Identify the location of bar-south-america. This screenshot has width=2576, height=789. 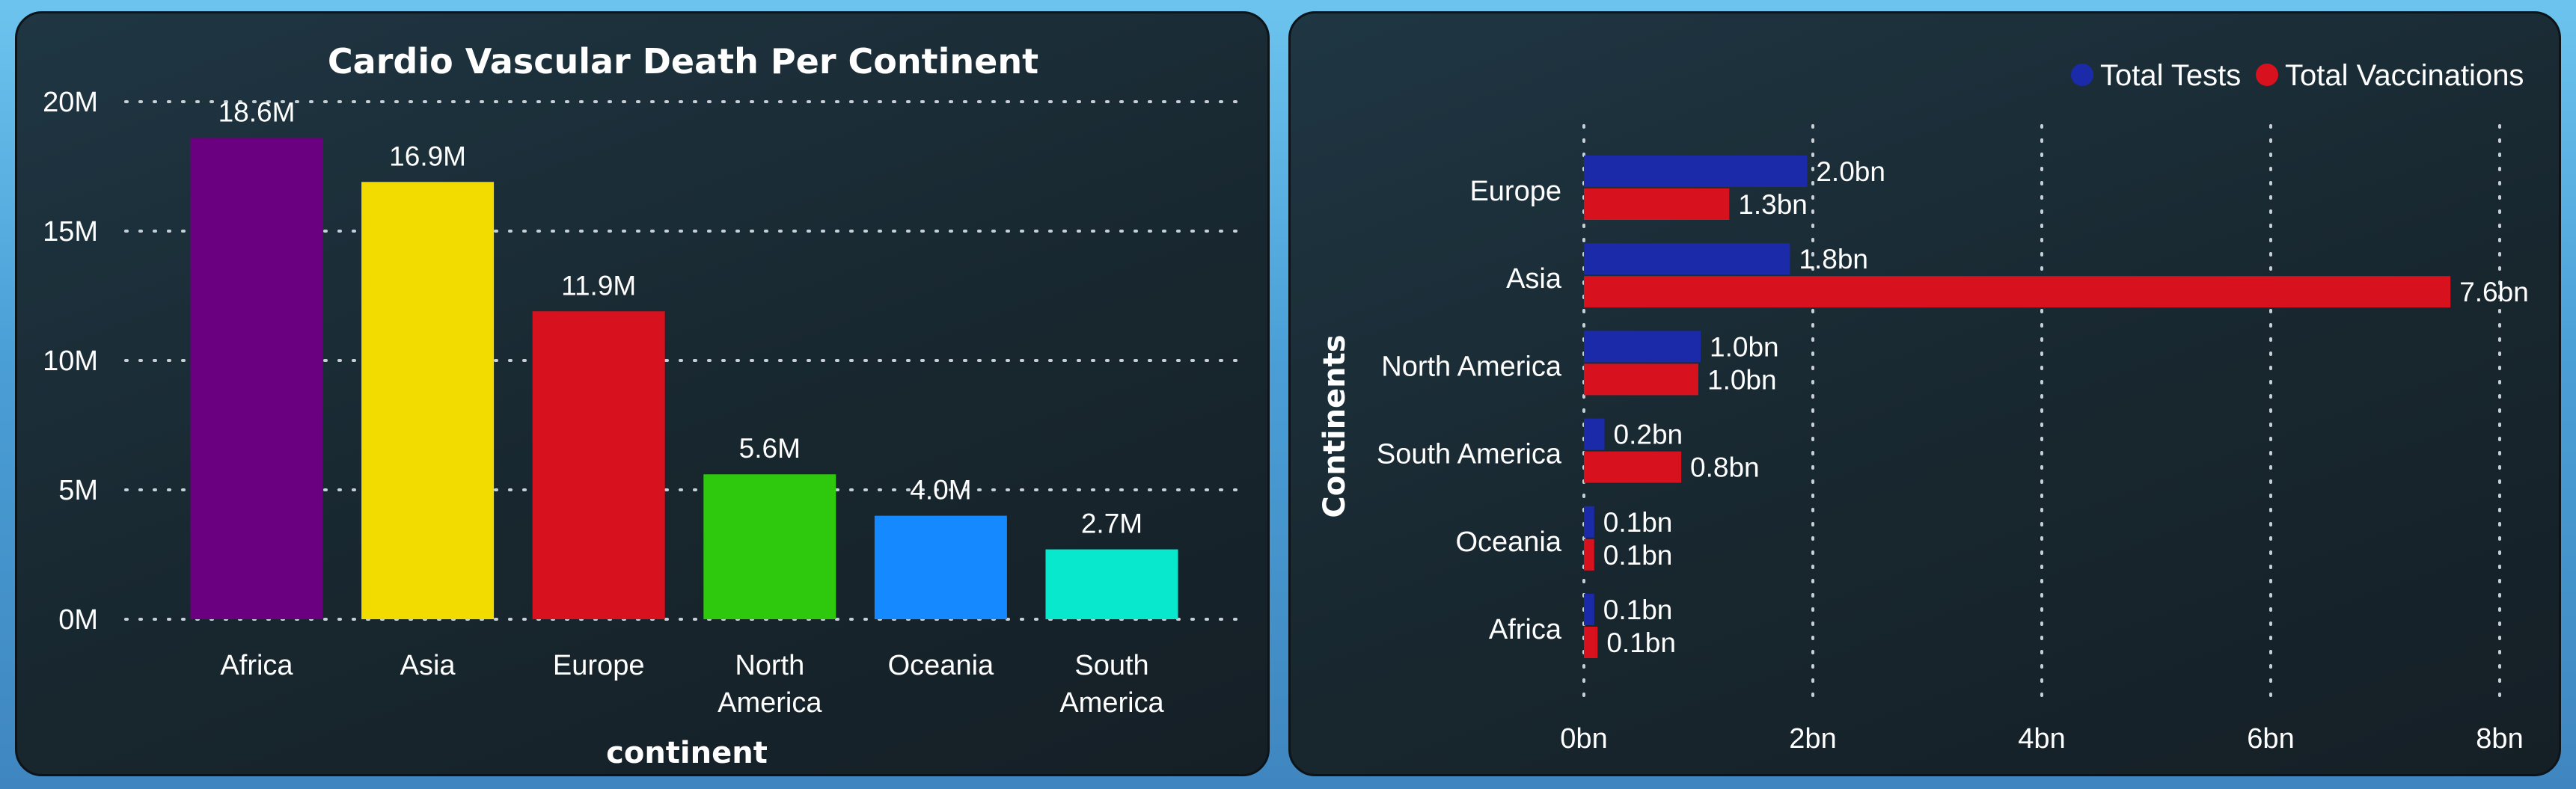
(1111, 584).